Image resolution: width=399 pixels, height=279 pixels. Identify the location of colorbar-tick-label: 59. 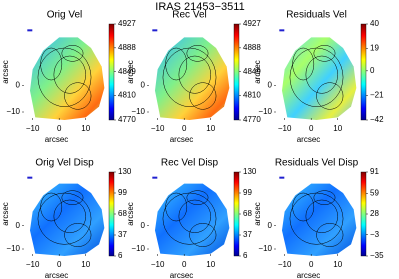
(374, 192).